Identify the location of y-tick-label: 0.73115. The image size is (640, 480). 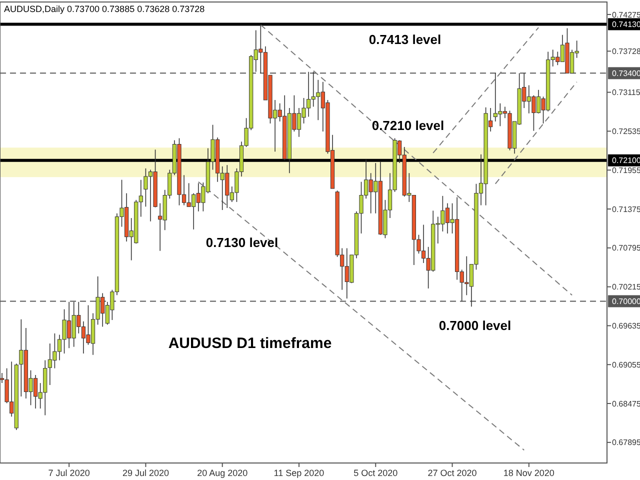
(626, 93).